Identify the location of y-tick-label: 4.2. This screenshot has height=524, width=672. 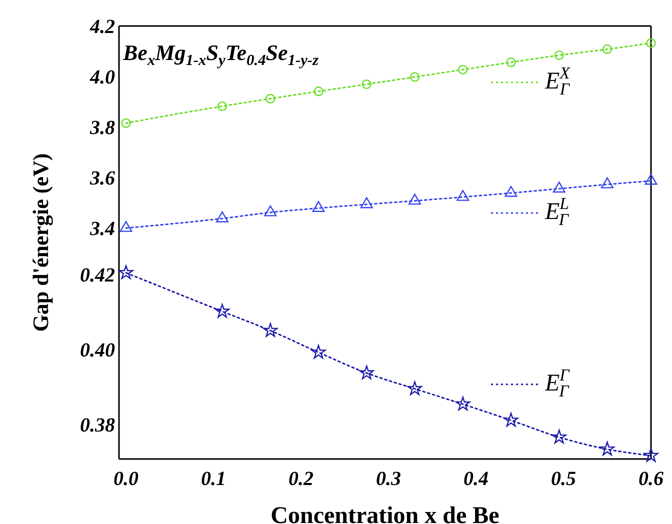
(102, 27).